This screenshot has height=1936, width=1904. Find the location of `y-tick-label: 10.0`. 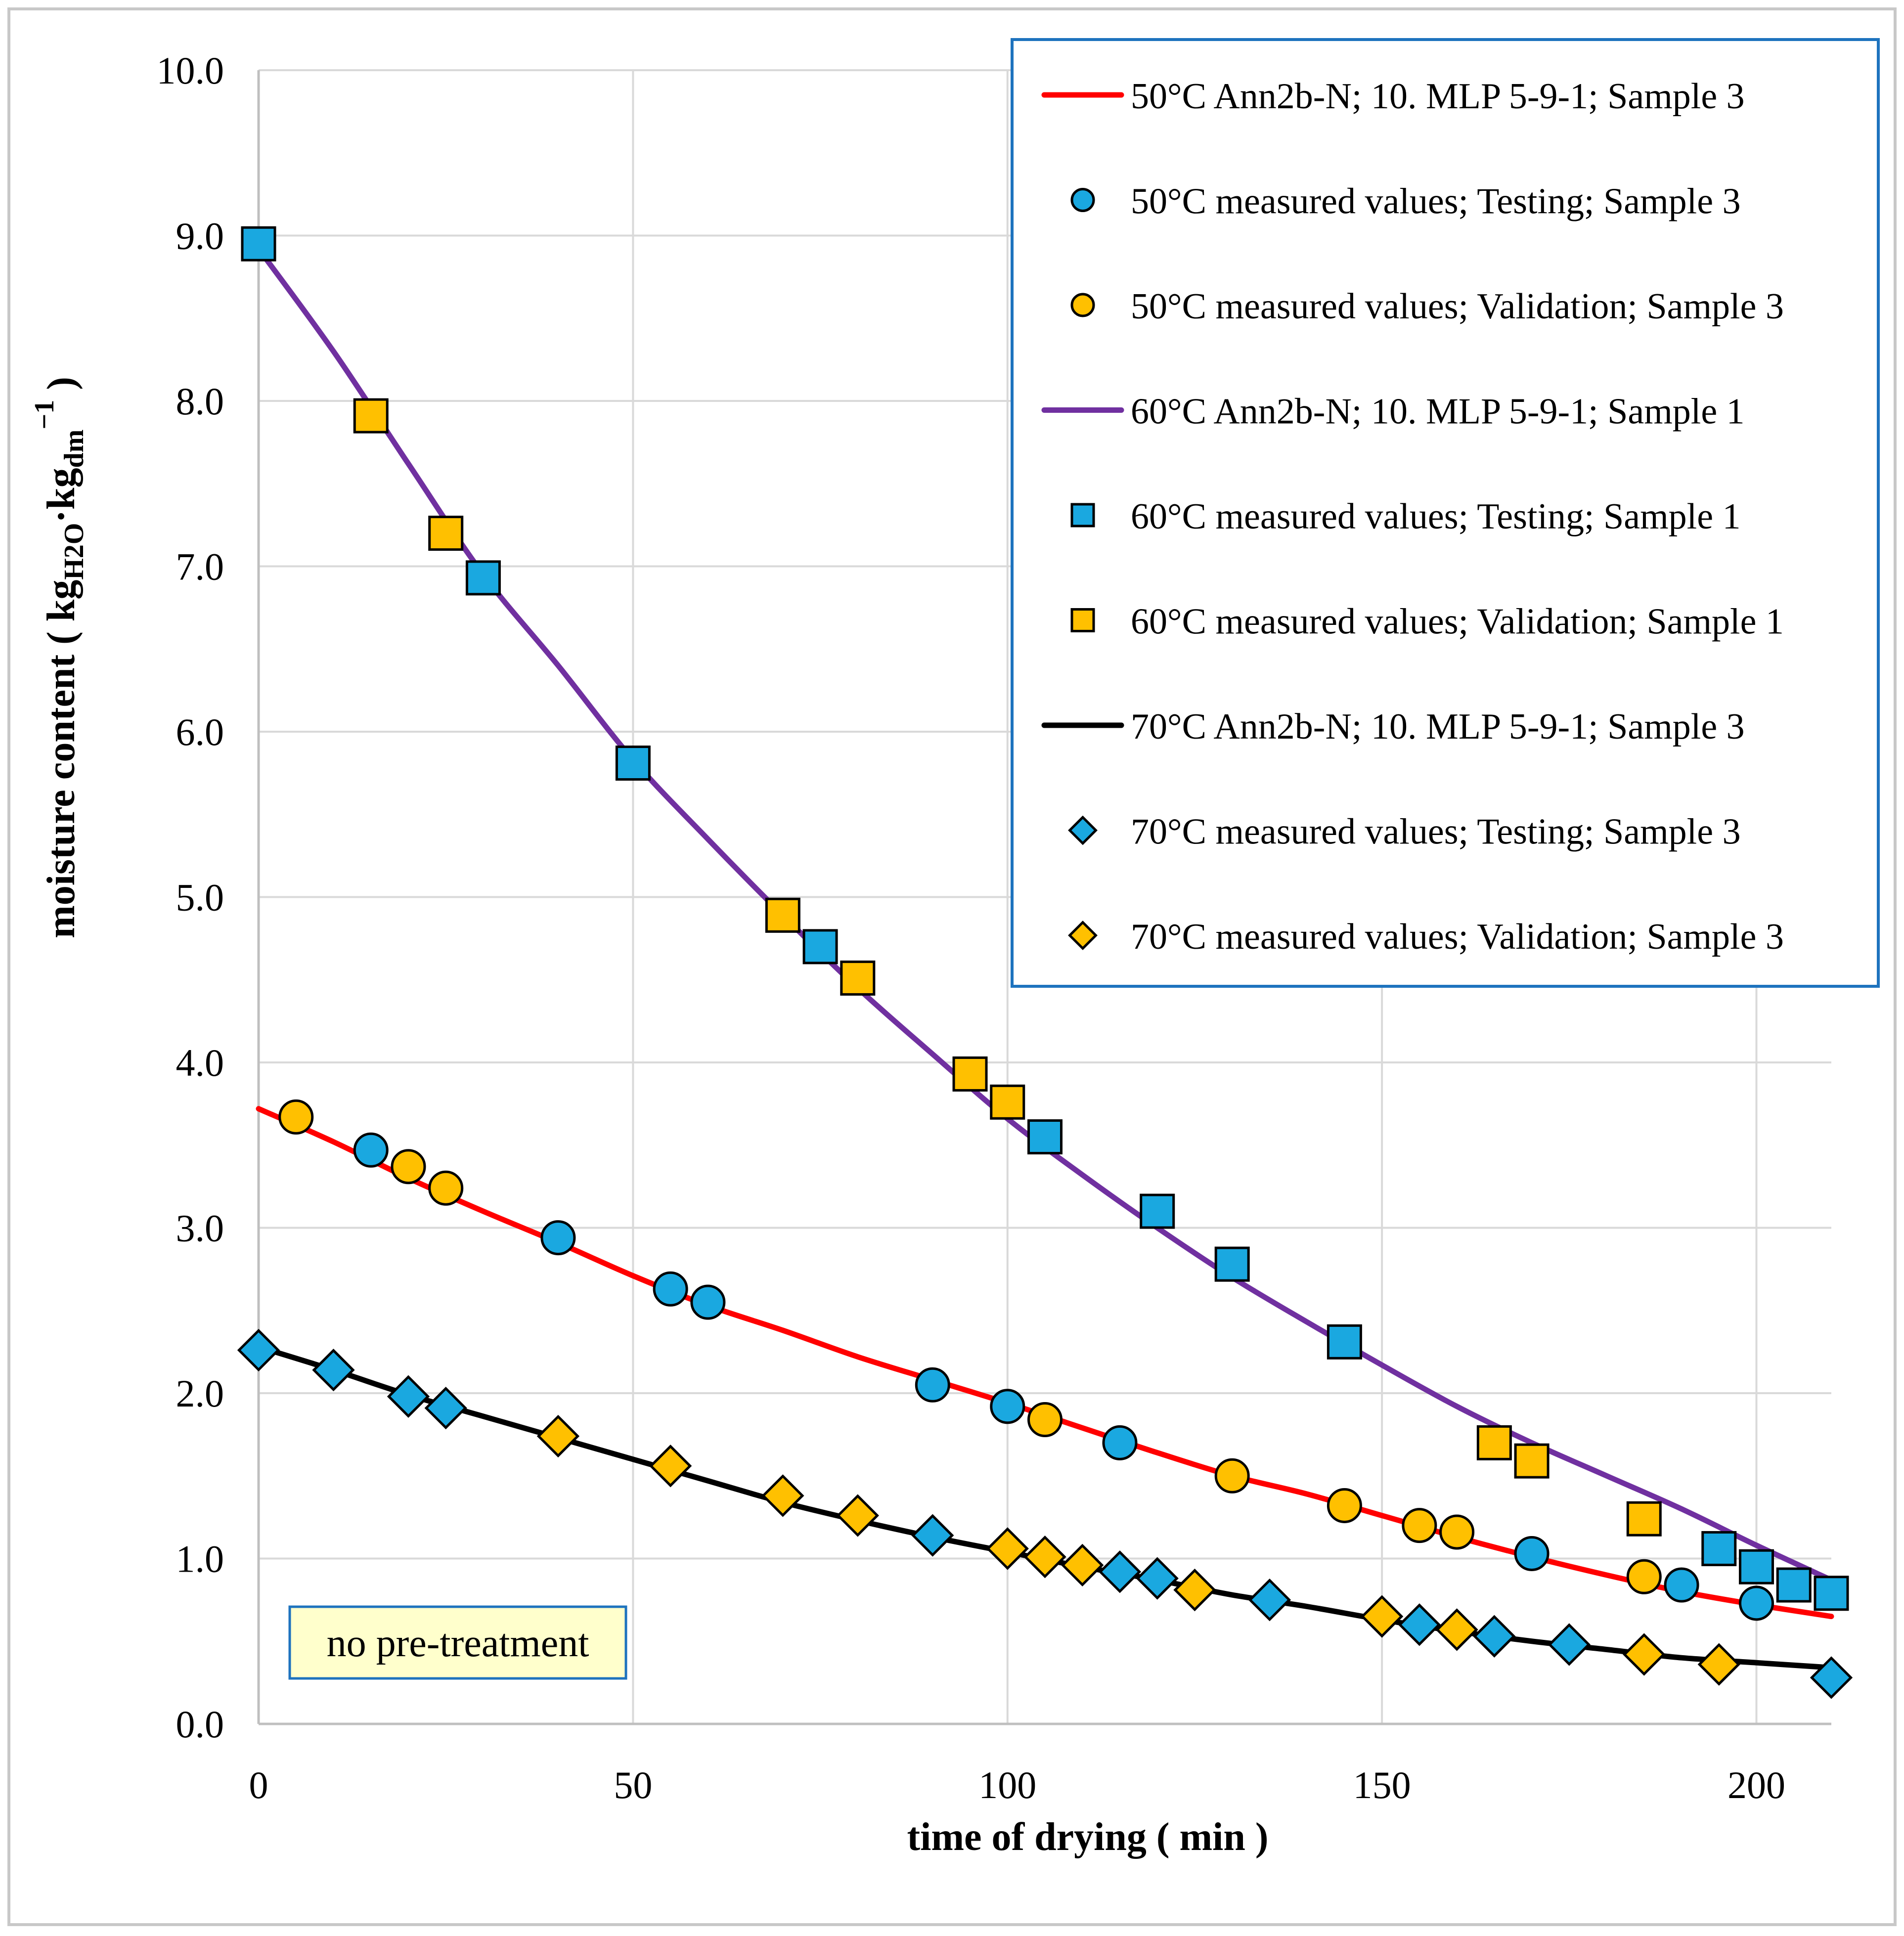

y-tick-label: 10.0 is located at coordinates (190, 71).